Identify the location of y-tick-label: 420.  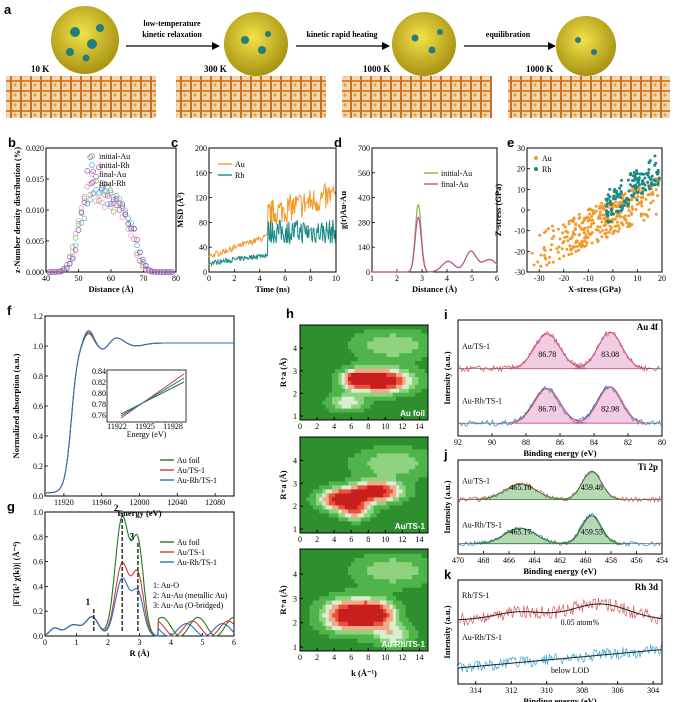
(364, 198).